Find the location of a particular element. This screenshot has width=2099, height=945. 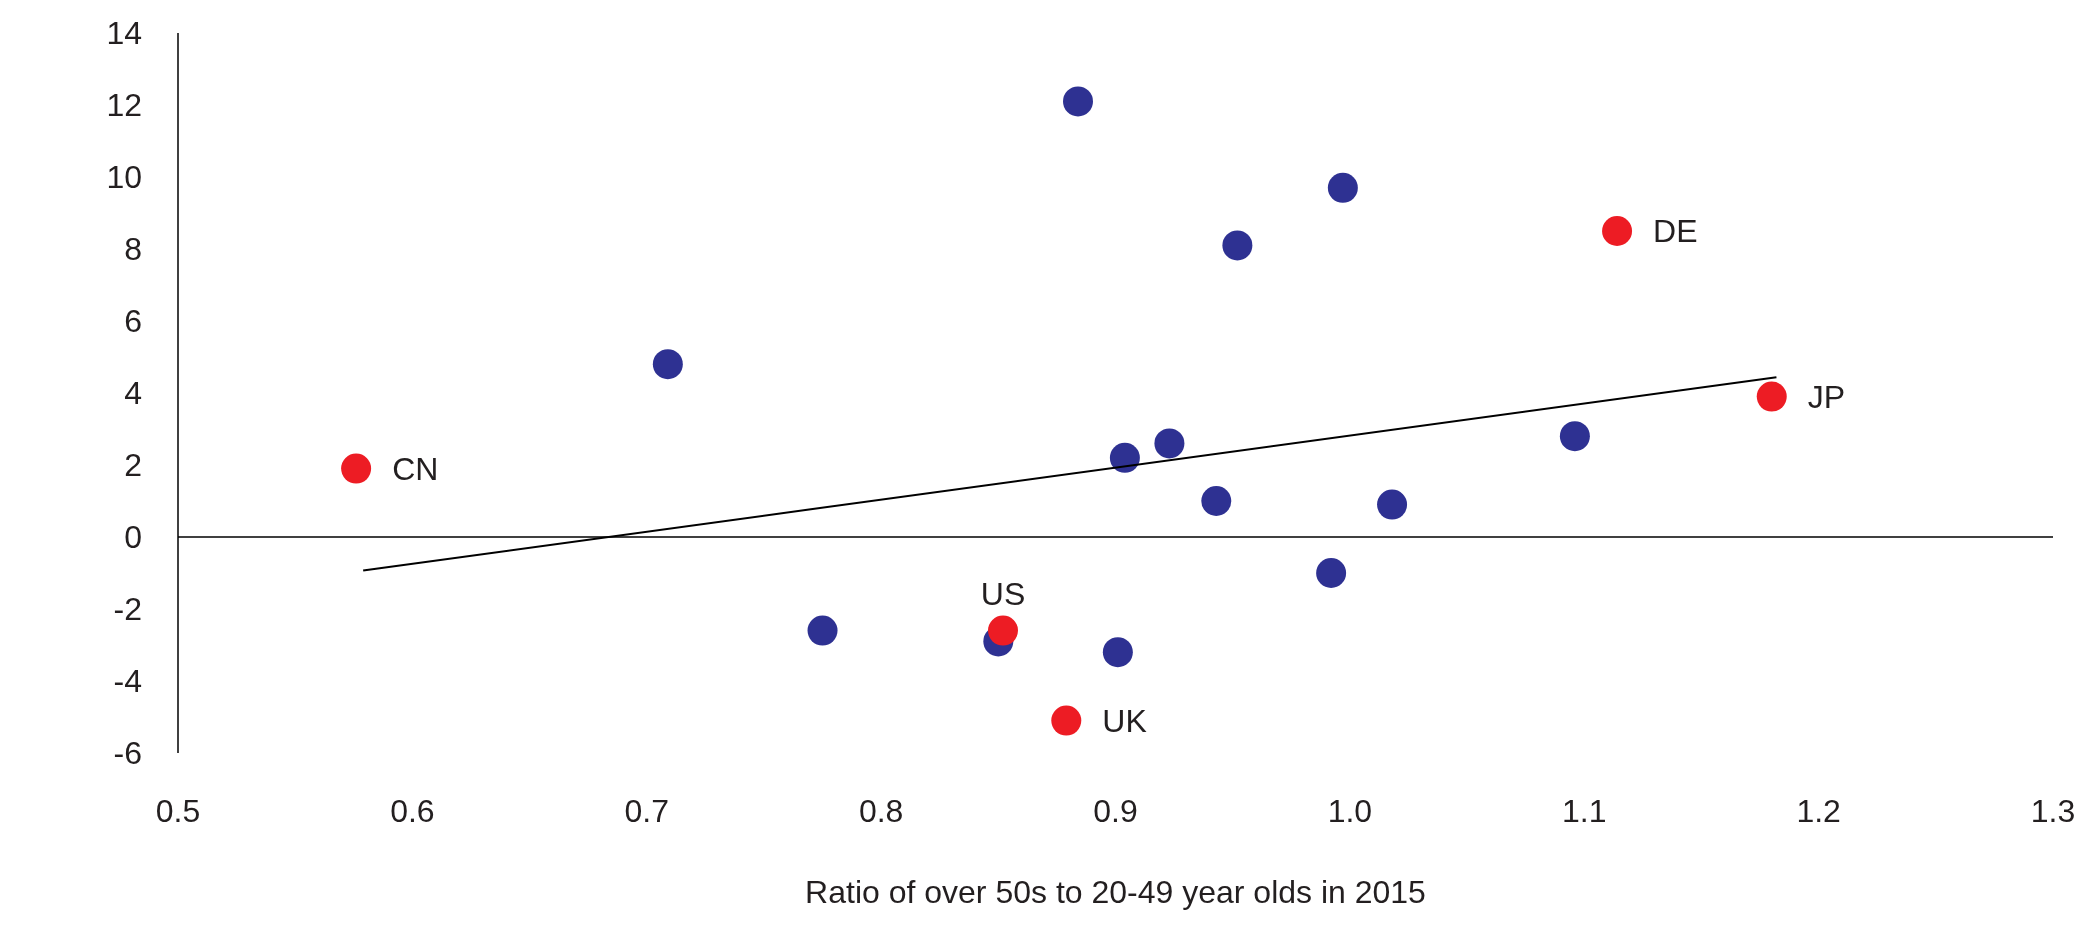

x-tick-label: 0.8 is located at coordinates (881, 810).